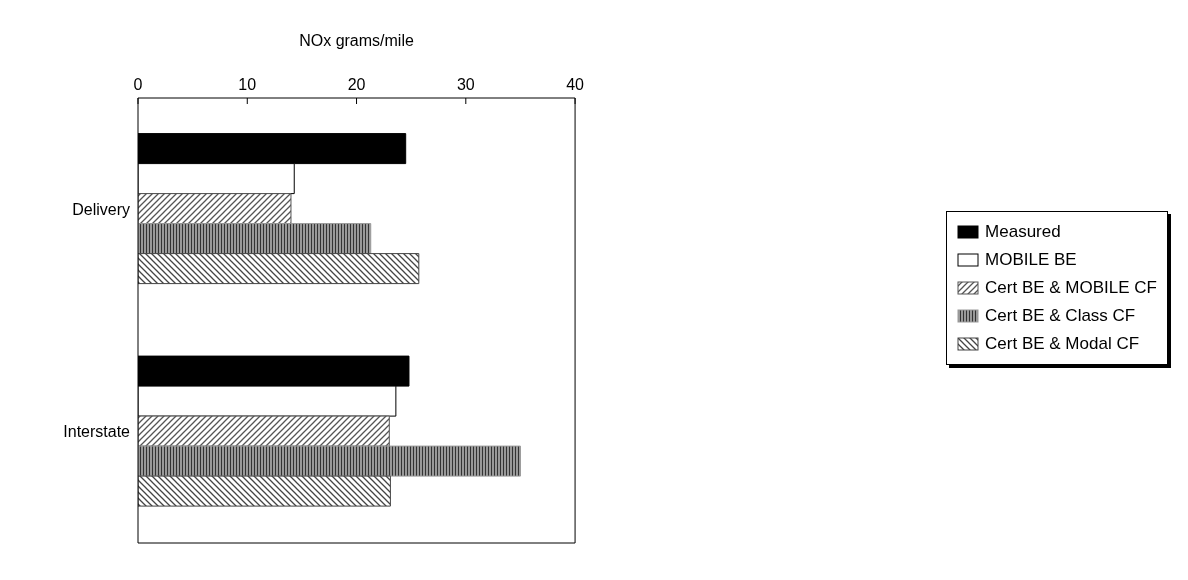 The image size is (1188, 580). Describe the element at coordinates (138, 84) in the screenshot. I see `x-tick-label: 0` at that location.